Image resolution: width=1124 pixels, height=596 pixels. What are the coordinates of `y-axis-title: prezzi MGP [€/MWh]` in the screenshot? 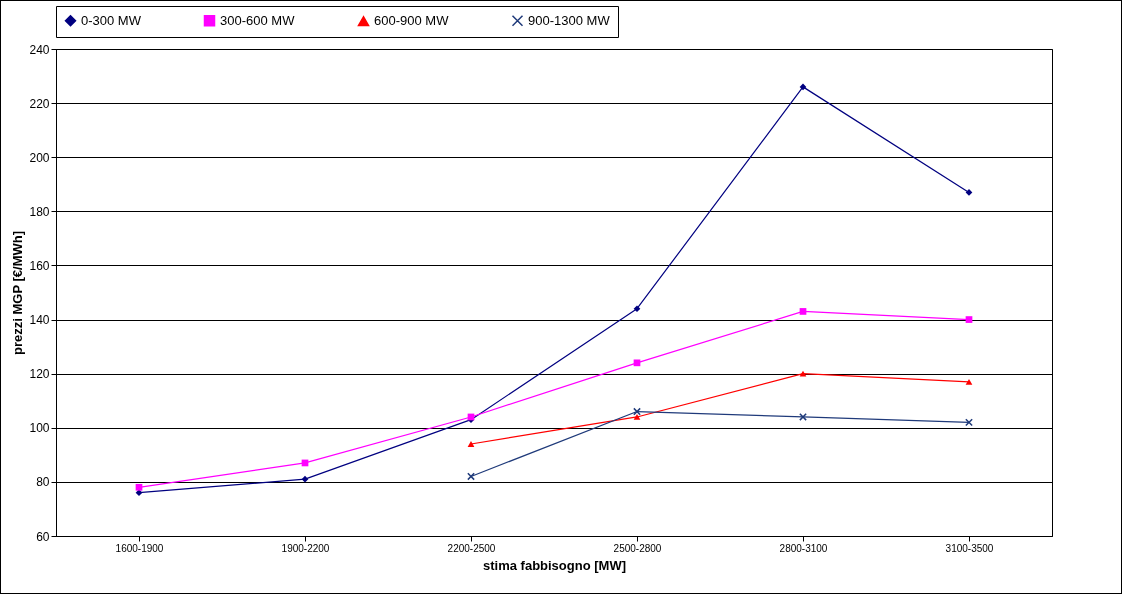 It's located at (18, 293).